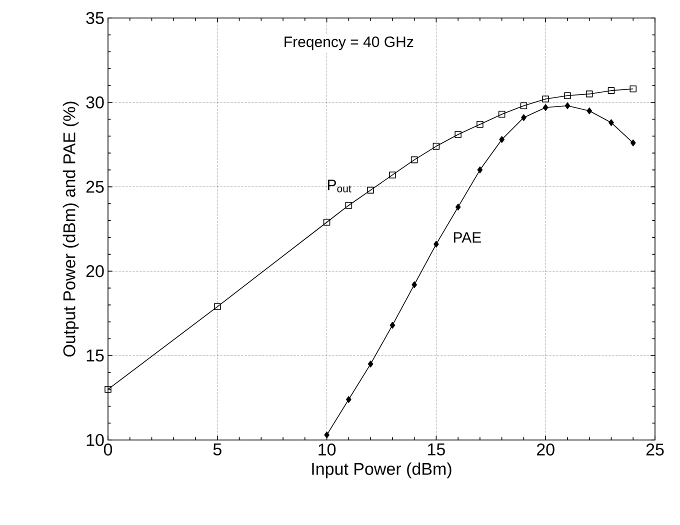  What do you see at coordinates (340, 186) in the screenshot?
I see `series-label: P$_{out}$` at bounding box center [340, 186].